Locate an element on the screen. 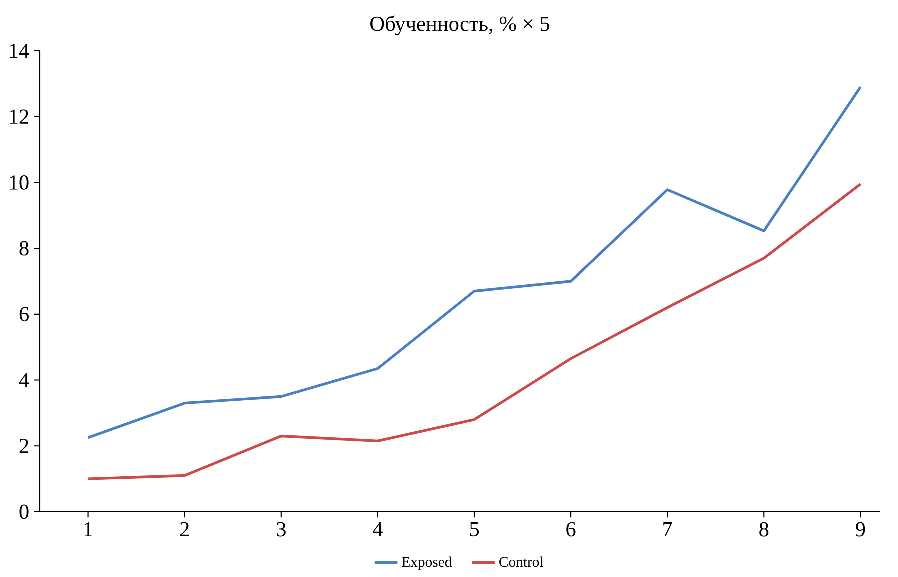 Image resolution: width=898 pixels, height=577 pixels. x-tick-label: 1 is located at coordinates (88, 529).